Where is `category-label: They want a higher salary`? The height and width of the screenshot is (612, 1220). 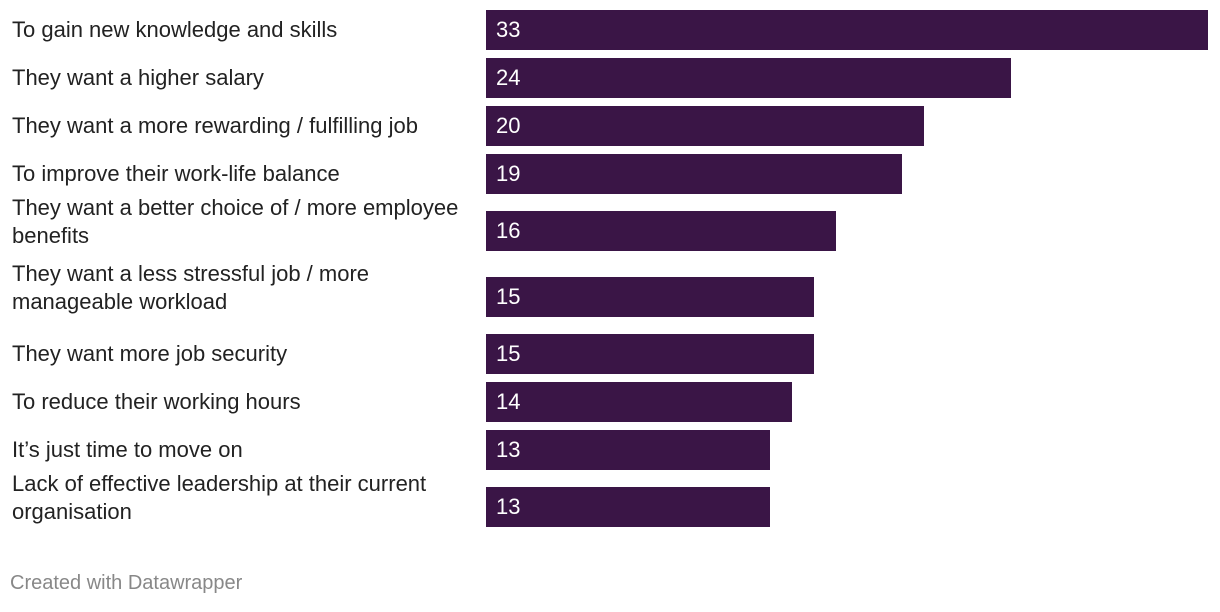
category-label: They want a higher salary is located at coordinates (138, 77).